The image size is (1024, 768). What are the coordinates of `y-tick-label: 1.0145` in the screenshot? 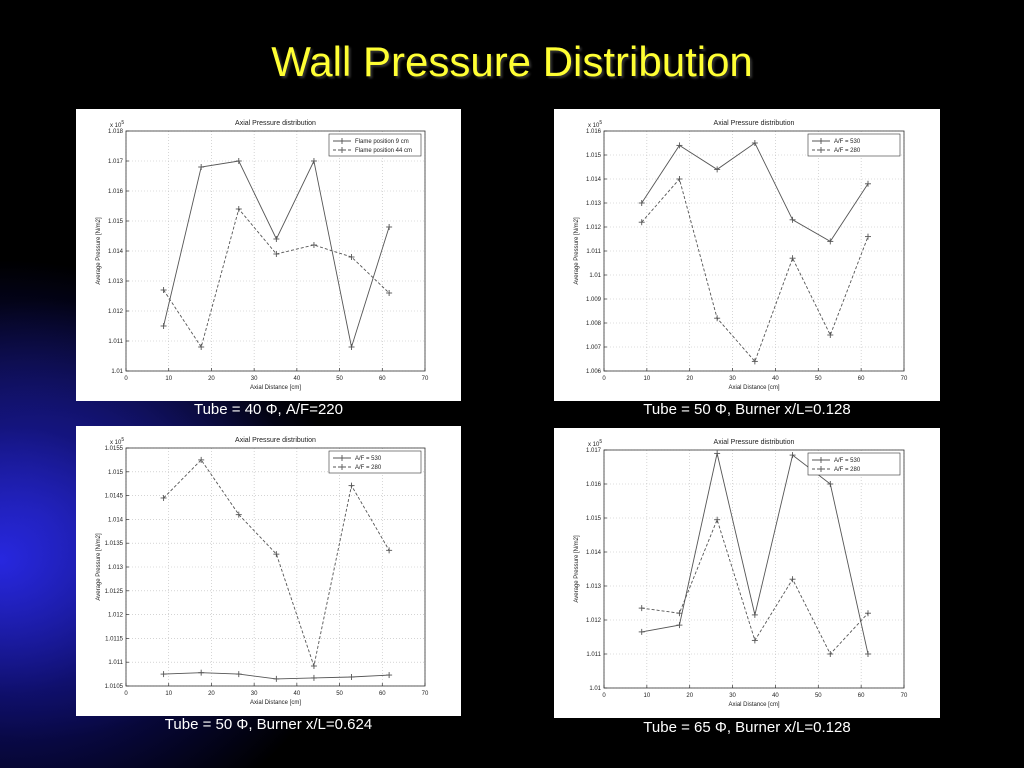 It's located at (114, 497).